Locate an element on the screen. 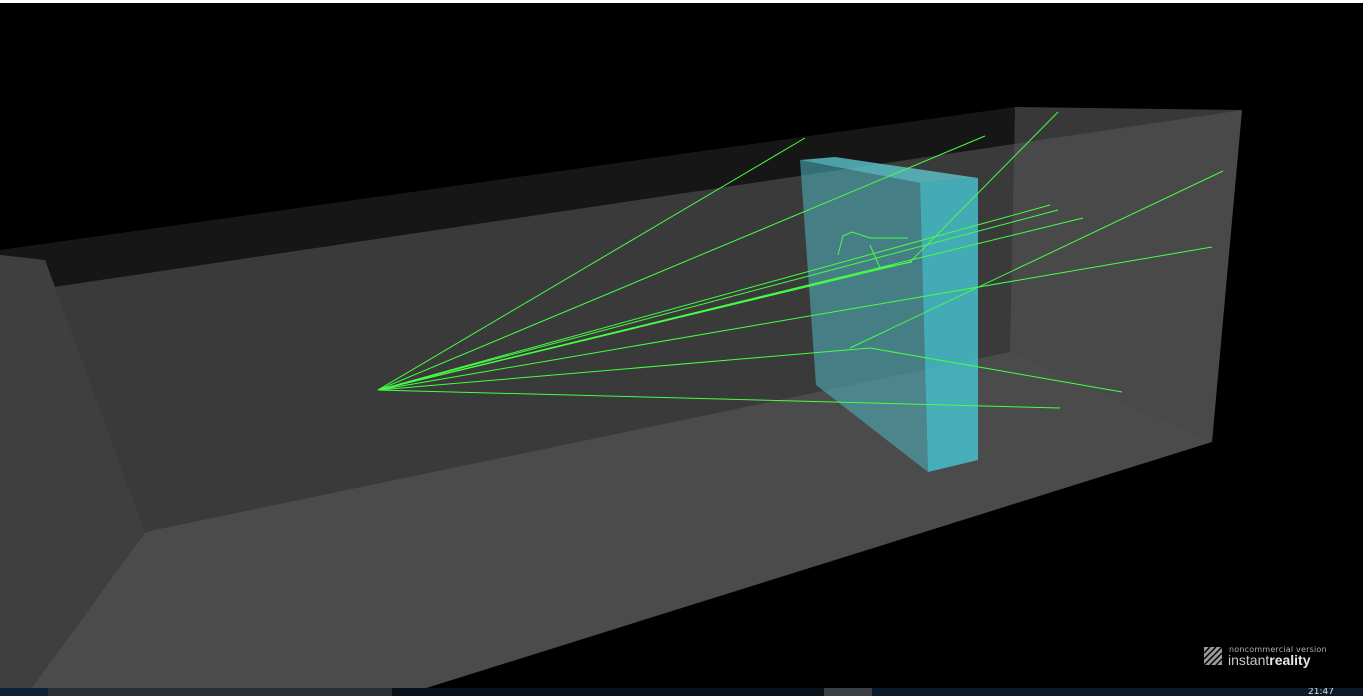  taskbar: 21:47 is located at coordinates (681, 692).